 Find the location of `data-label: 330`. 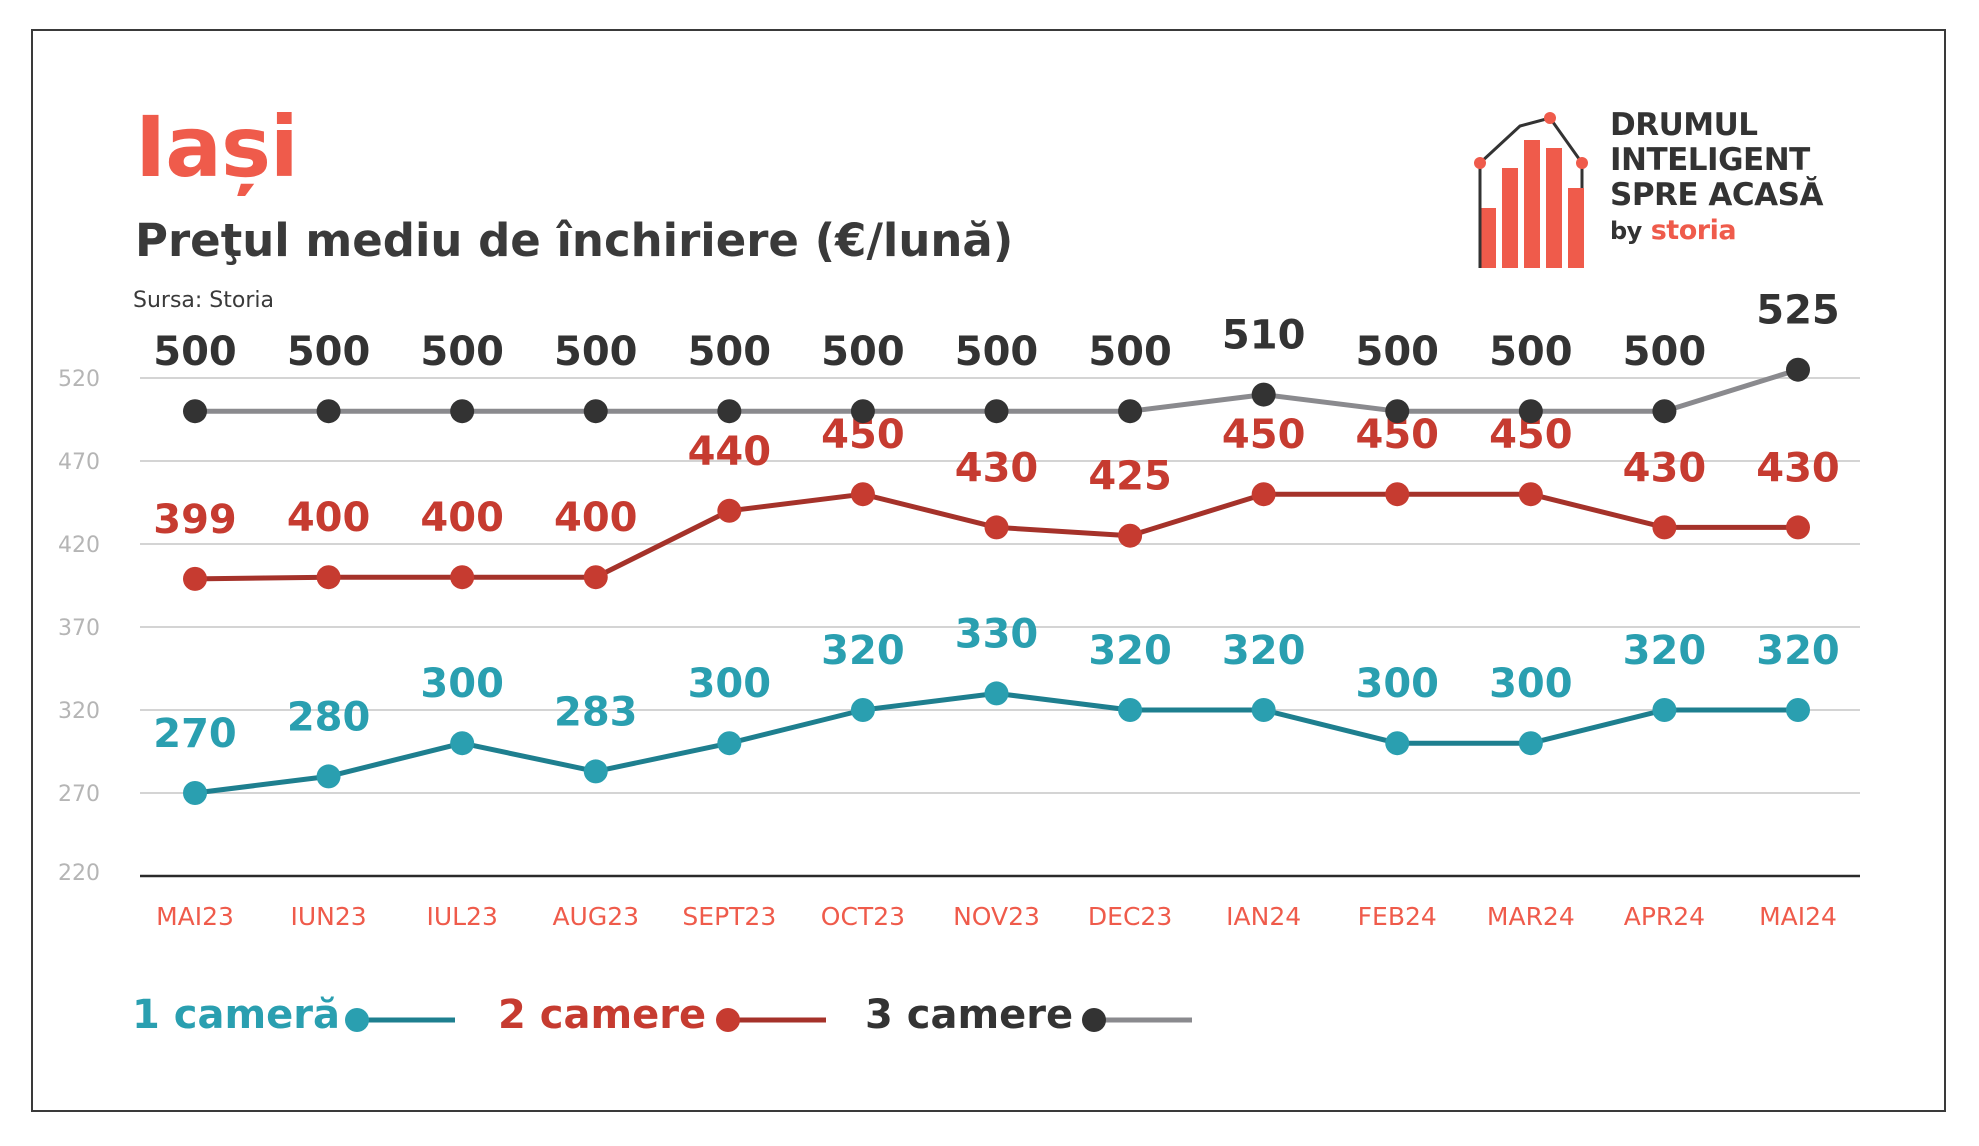

data-label: 330 is located at coordinates (997, 634).